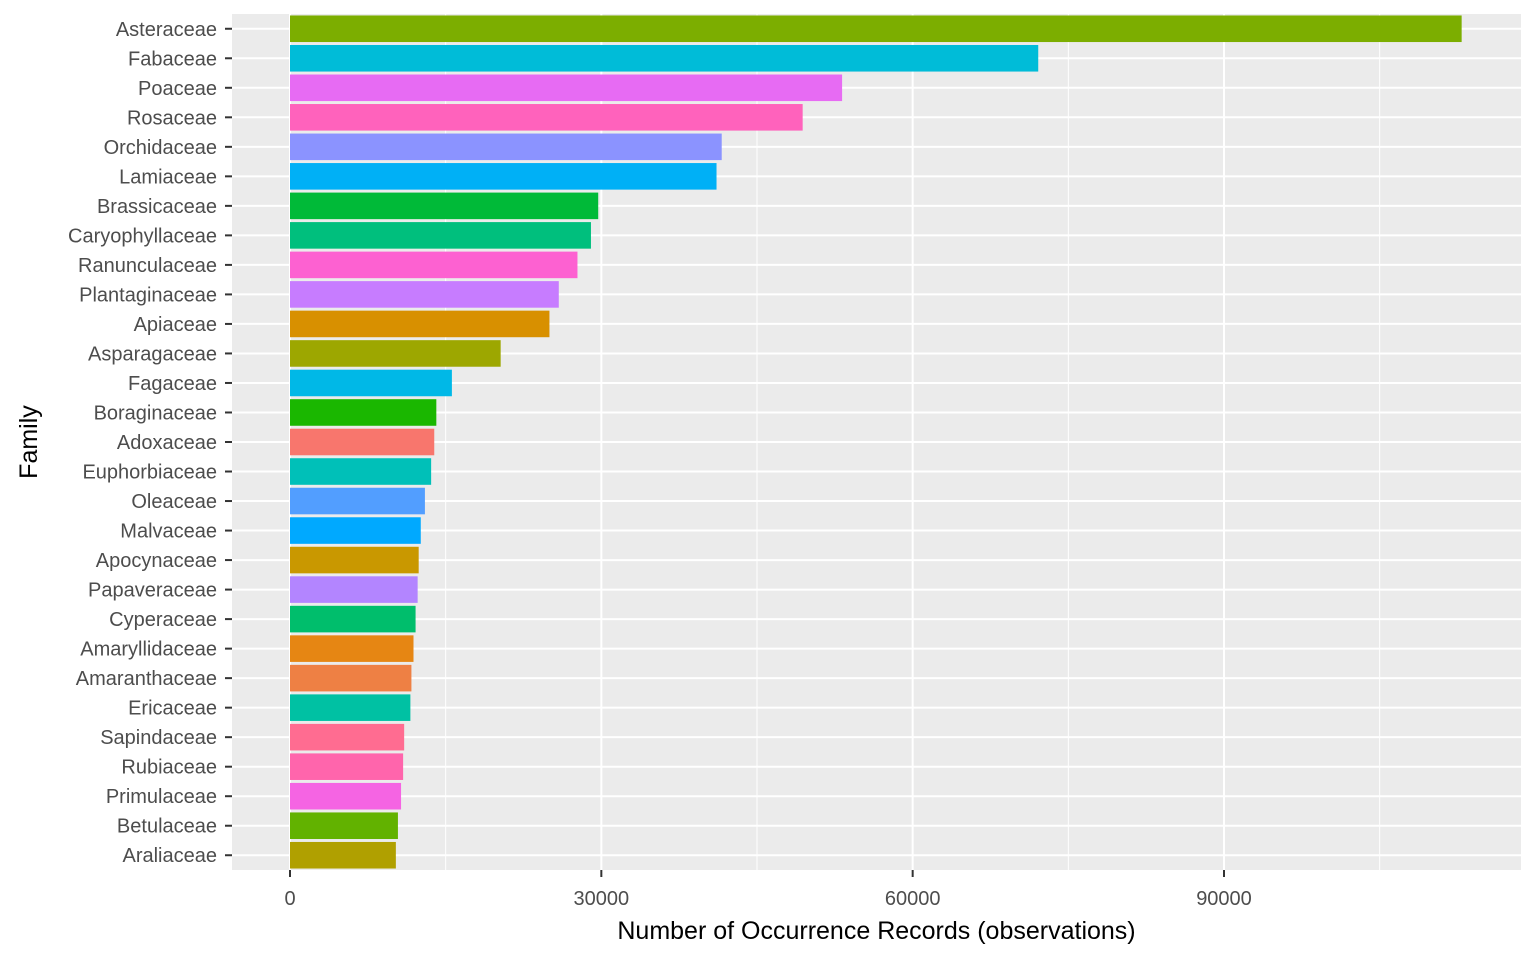 This screenshot has width=1536, height=960. Describe the element at coordinates (142, 236) in the screenshot. I see `y-tick-label: Caryophyllaceae` at that location.